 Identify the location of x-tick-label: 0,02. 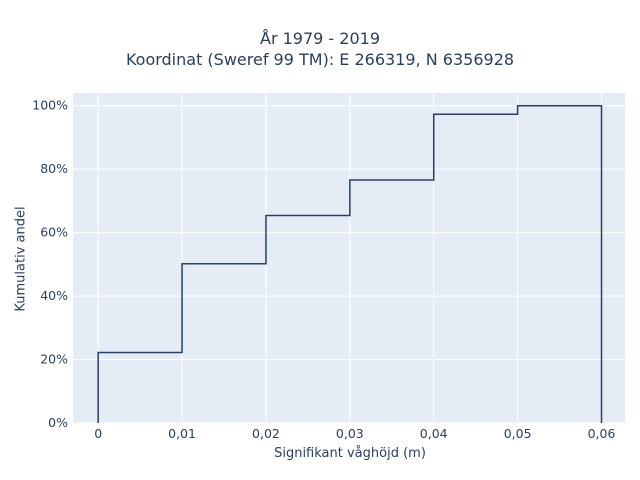
(266, 433).